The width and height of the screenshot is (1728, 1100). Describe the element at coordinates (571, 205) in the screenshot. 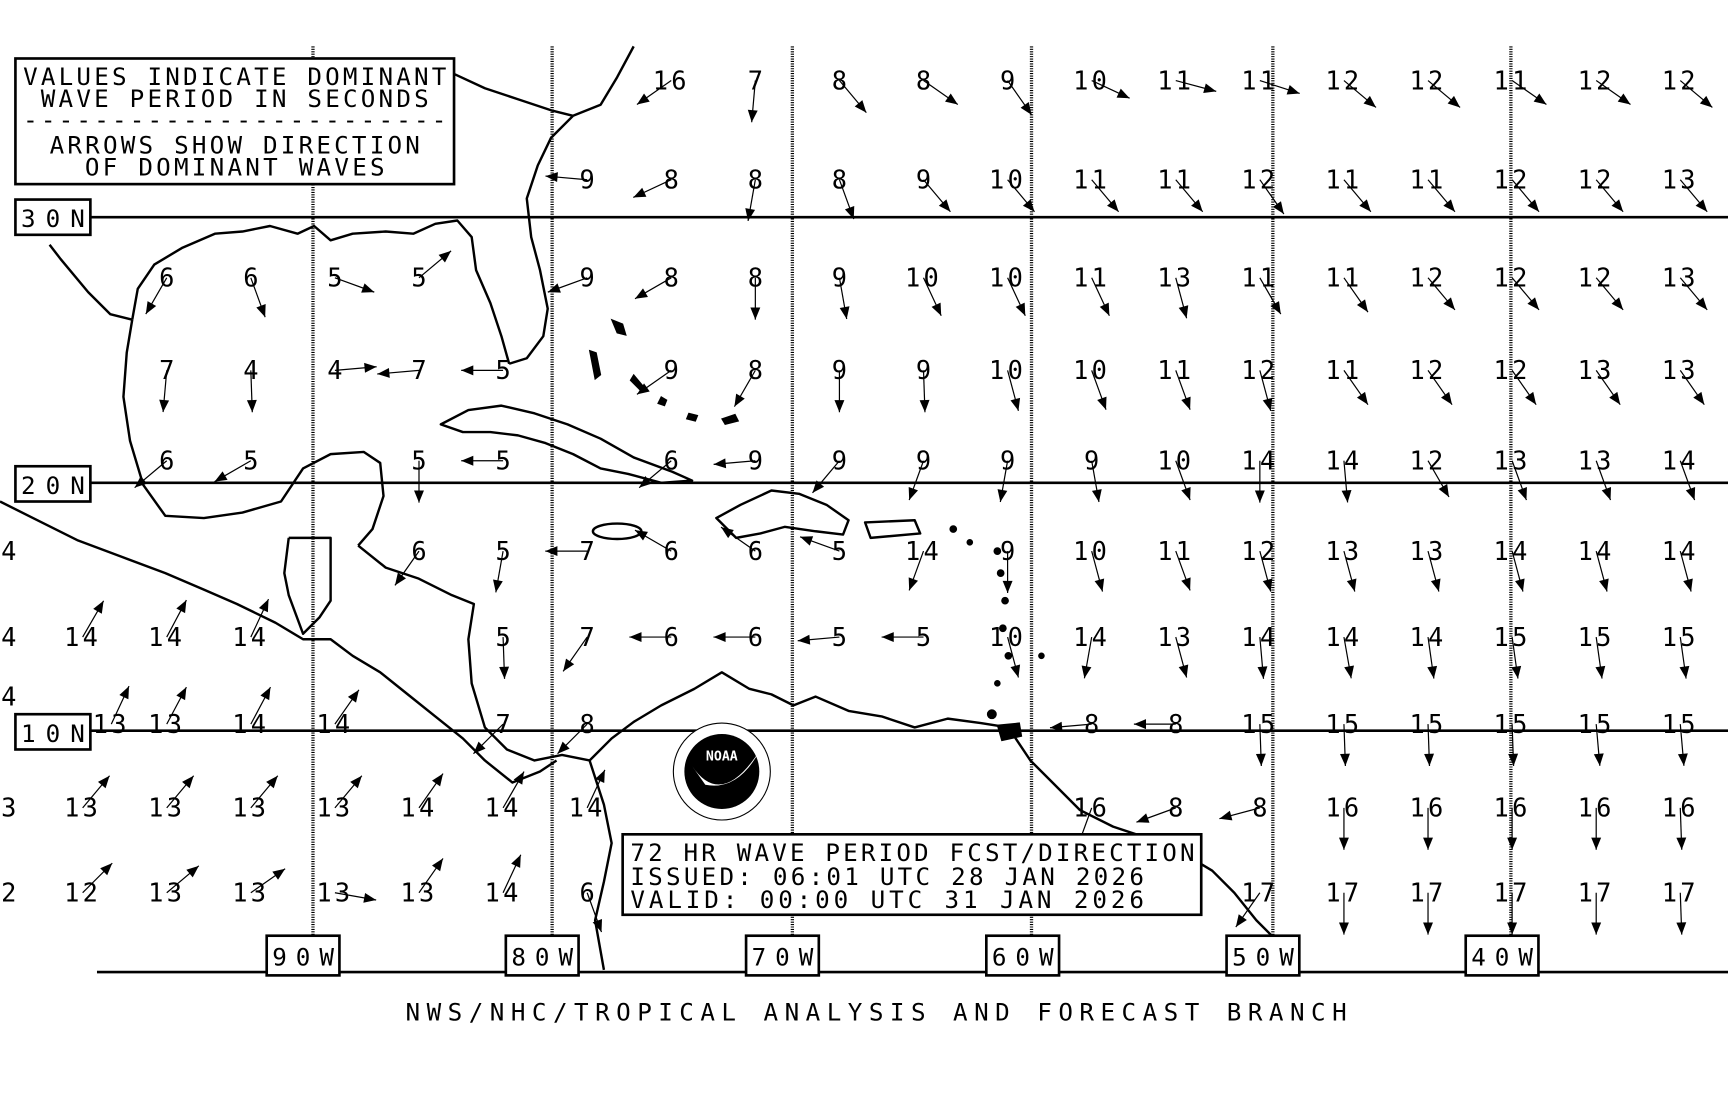

I see `us-east-coast` at that location.